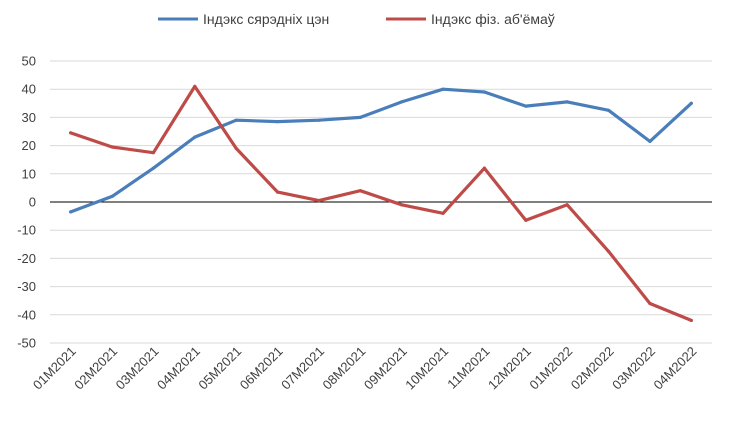  Describe the element at coordinates (26, 202) in the screenshot. I see `y-axis: -50 -40 -30 -20 -10 0 10 20 30 40 50` at that location.